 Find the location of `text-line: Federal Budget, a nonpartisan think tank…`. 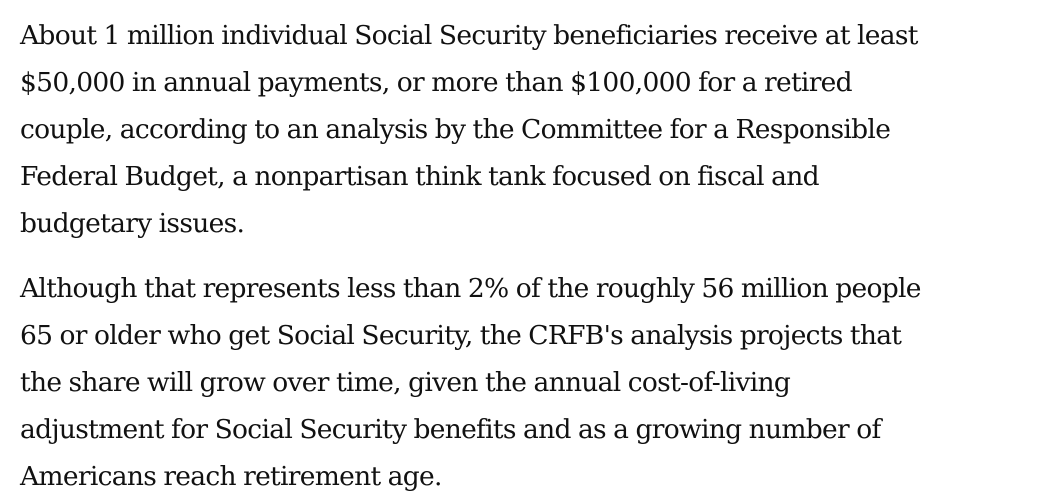

text-line: Federal Budget, a nonpartisan think tank… is located at coordinates (420, 176).